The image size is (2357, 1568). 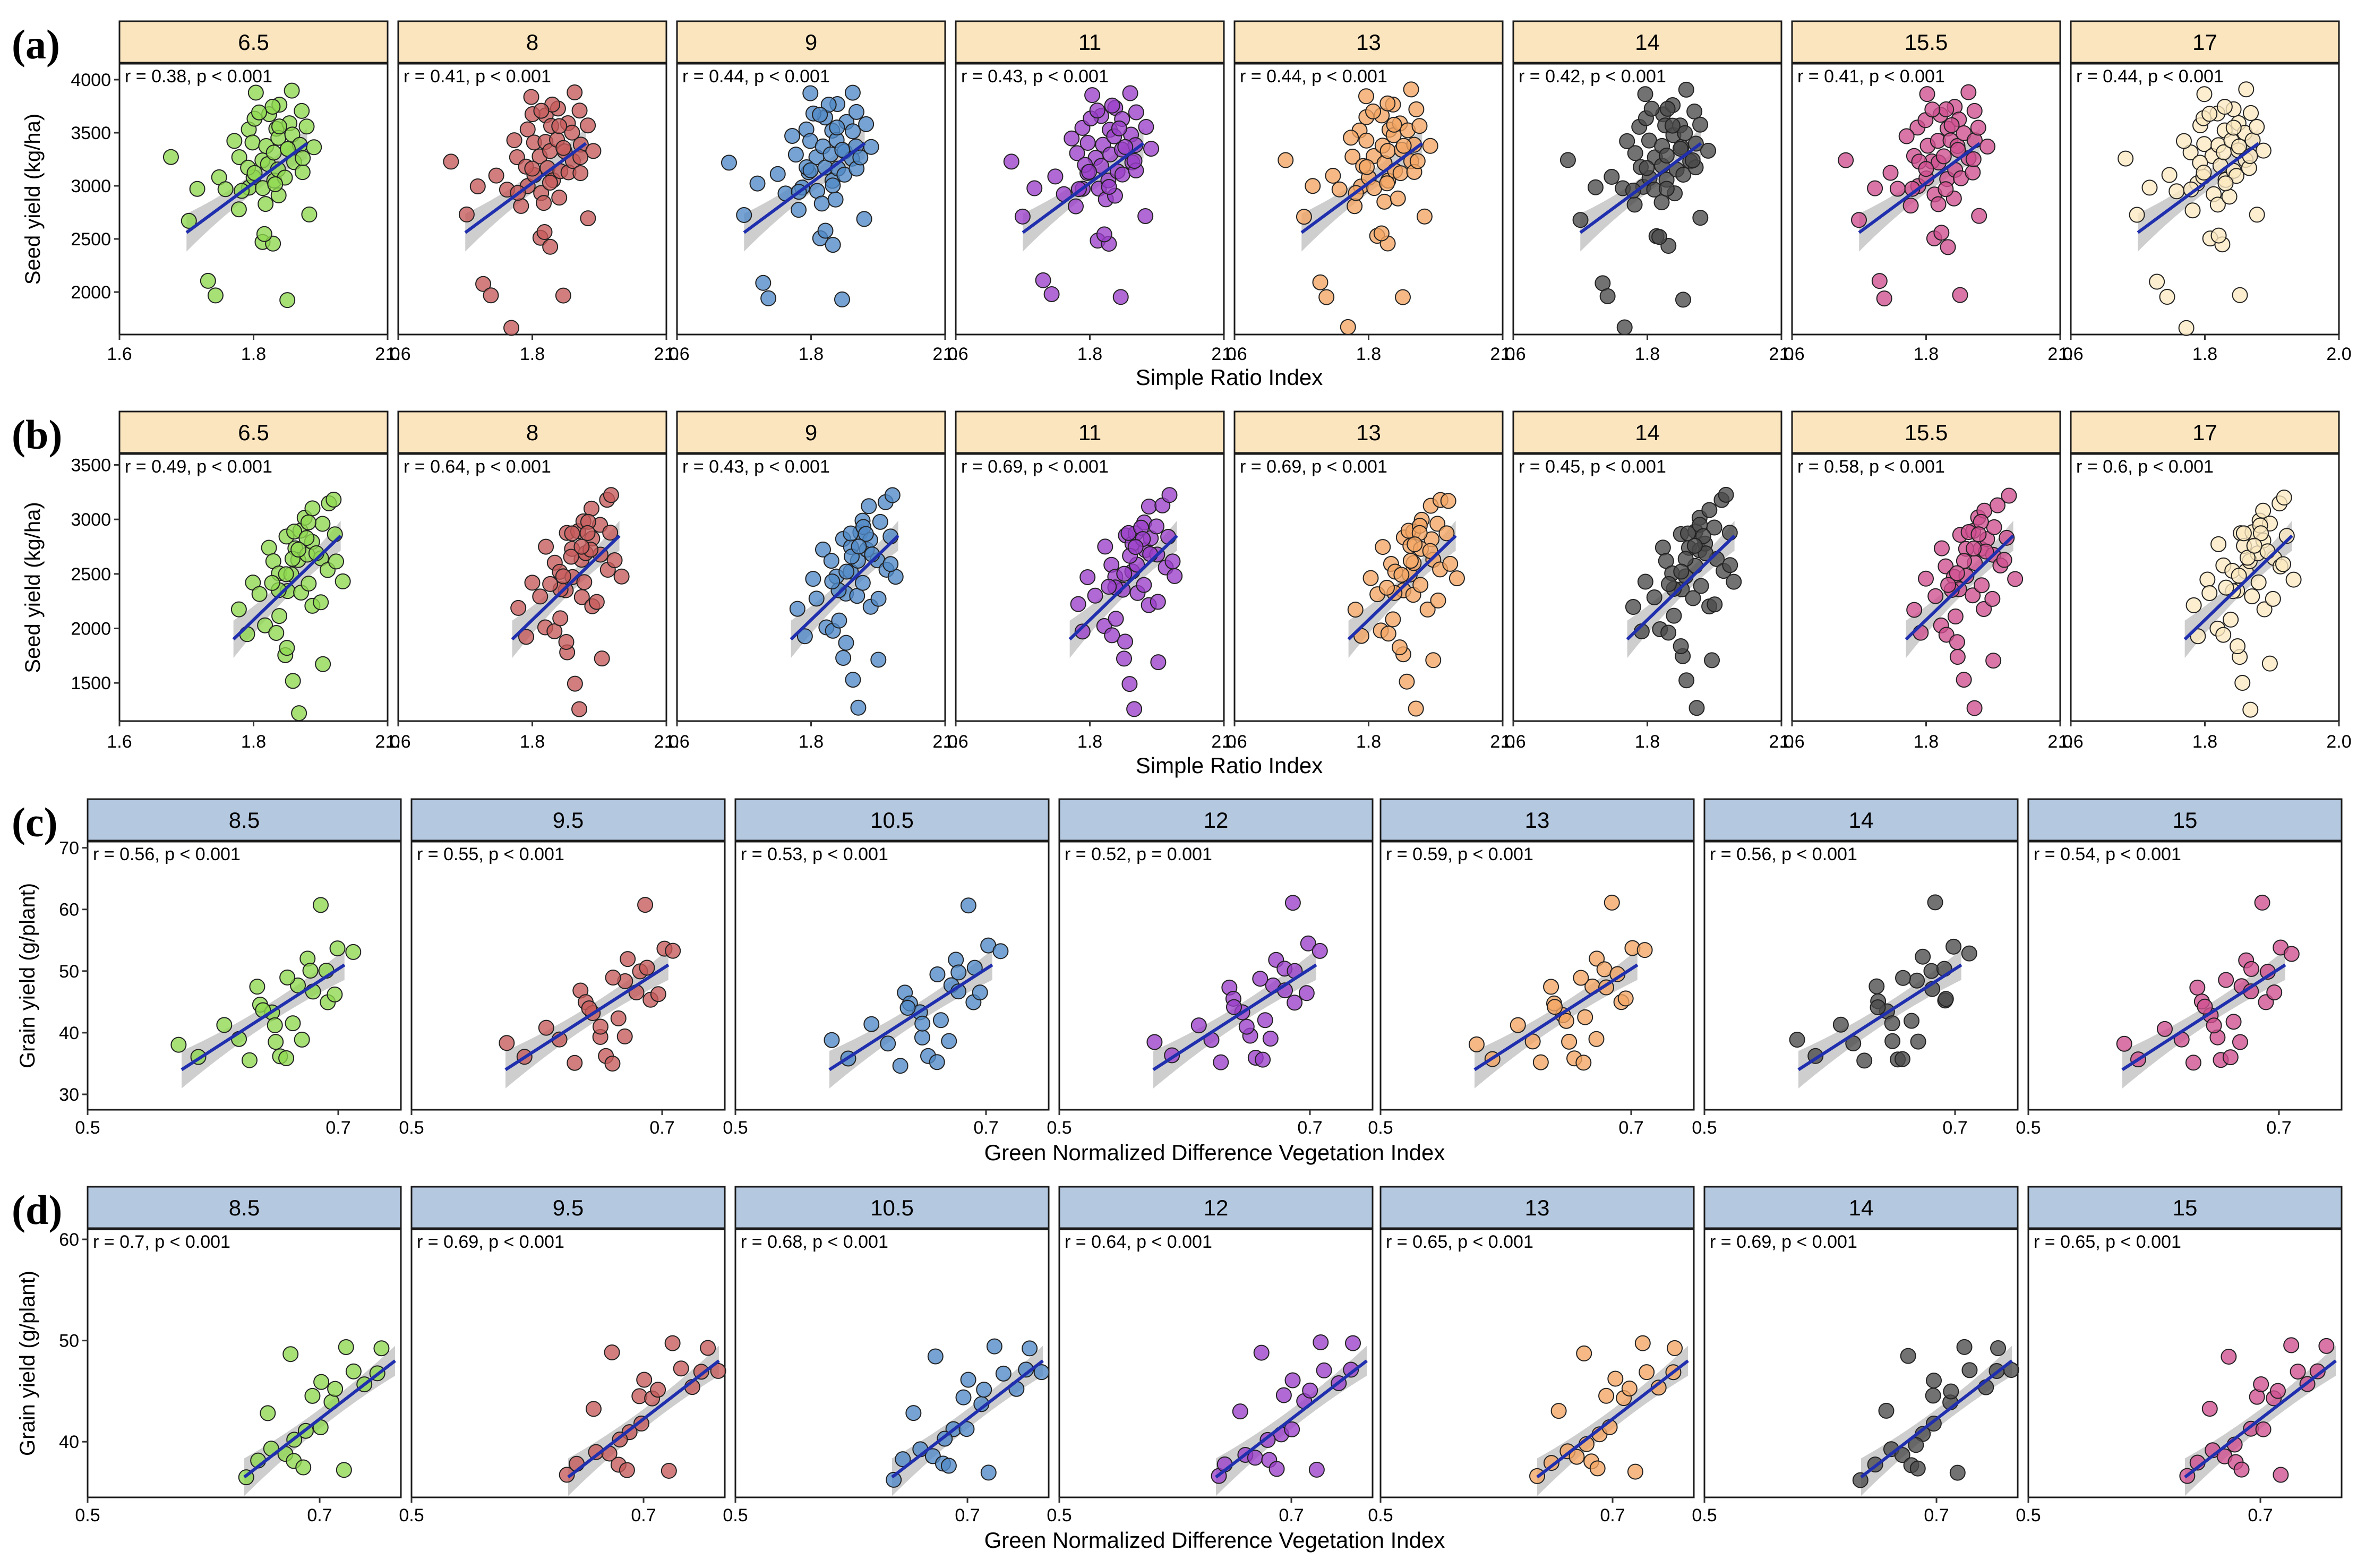 I want to click on x-tick-label: 0.5, so click(x=2028, y=1128).